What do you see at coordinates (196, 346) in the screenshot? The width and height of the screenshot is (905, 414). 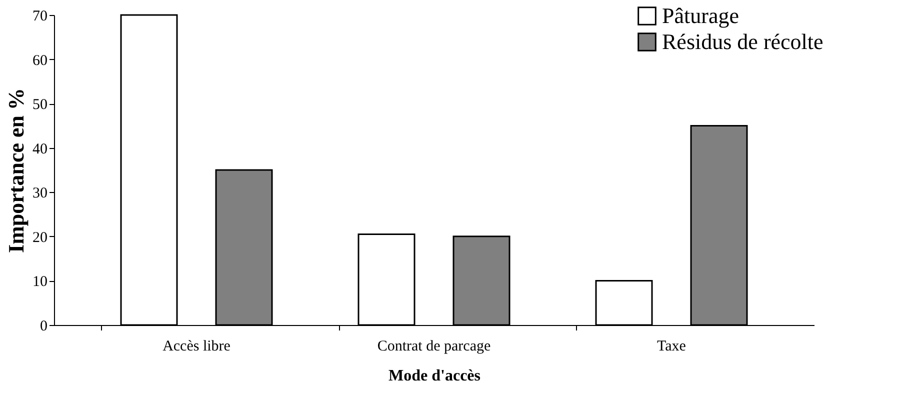 I see `x-tick-label: Accès libre` at bounding box center [196, 346].